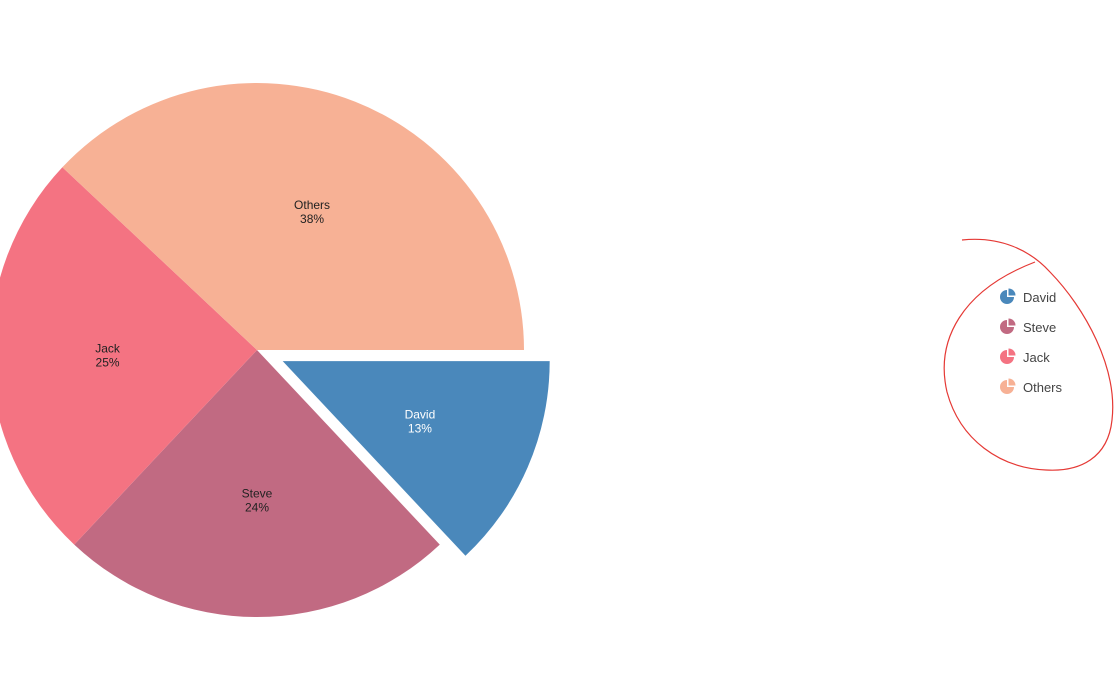 The height and width of the screenshot is (675, 1116). I want to click on slice-label-steve: Steve 24%, so click(257, 501).